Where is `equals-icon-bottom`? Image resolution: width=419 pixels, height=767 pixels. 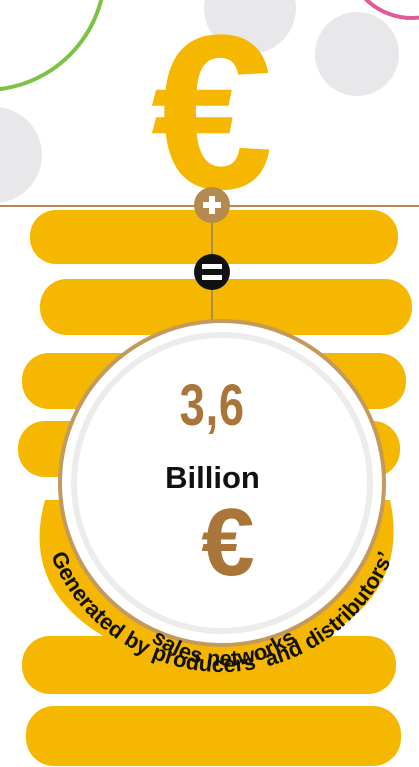 equals-icon-bottom is located at coordinates (212, 277).